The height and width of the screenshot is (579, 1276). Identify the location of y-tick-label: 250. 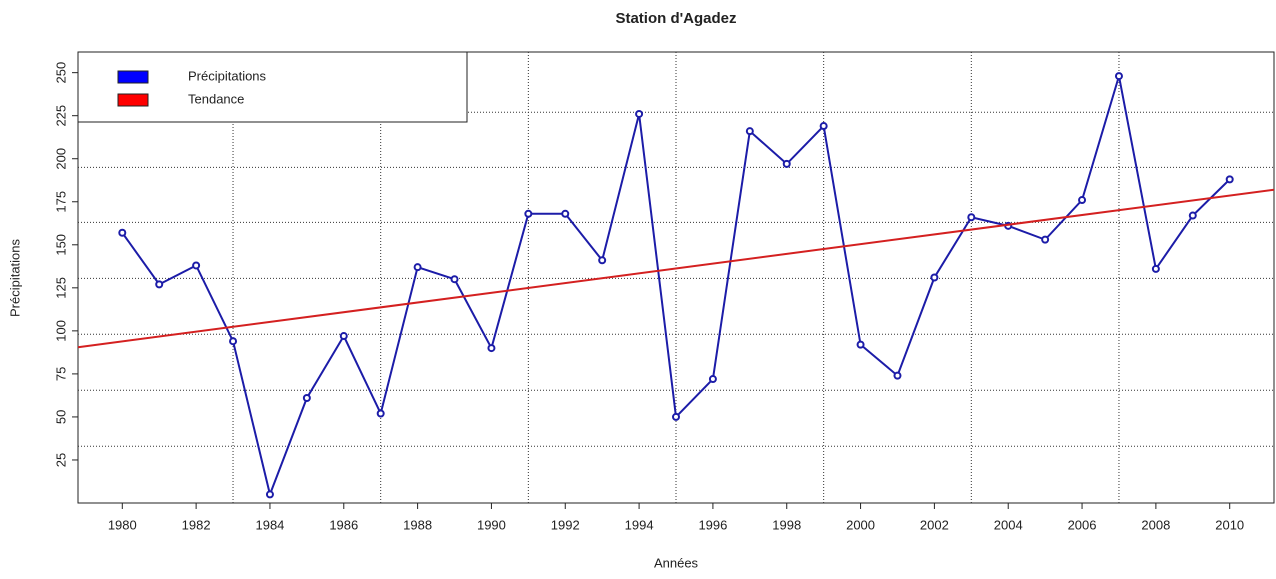
(60, 73).